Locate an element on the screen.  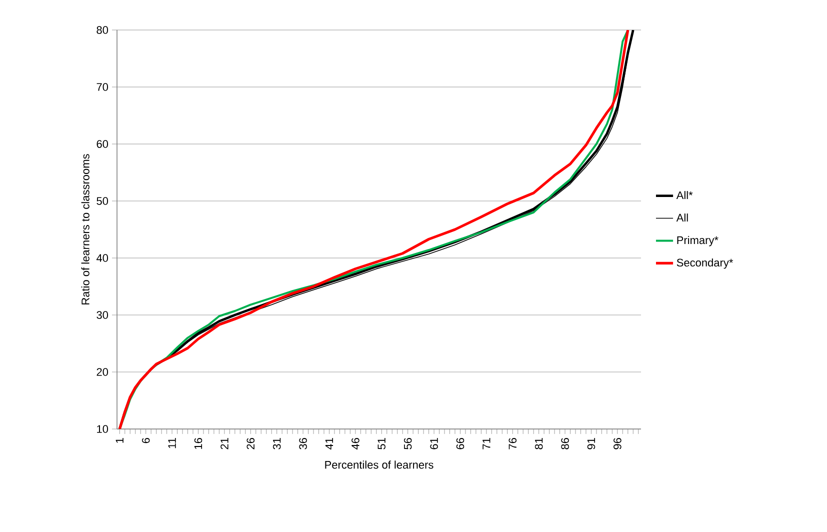
y-tick-label: 40 is located at coordinates (102, 258).